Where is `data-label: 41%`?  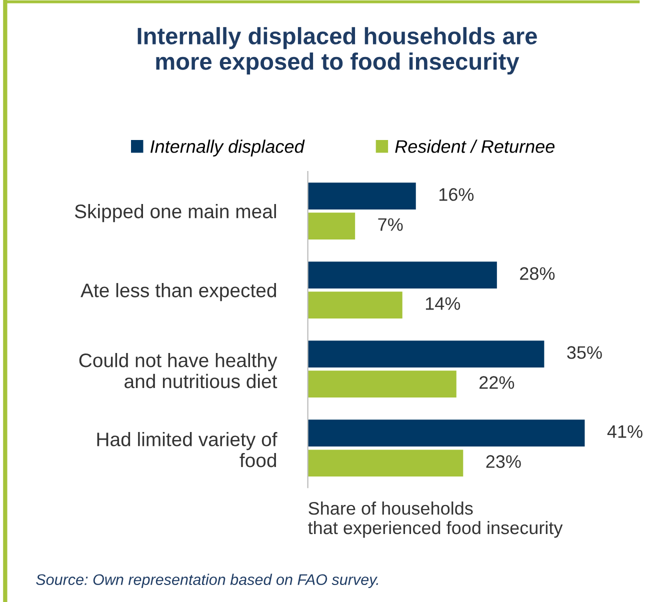 data-label: 41% is located at coordinates (624, 431).